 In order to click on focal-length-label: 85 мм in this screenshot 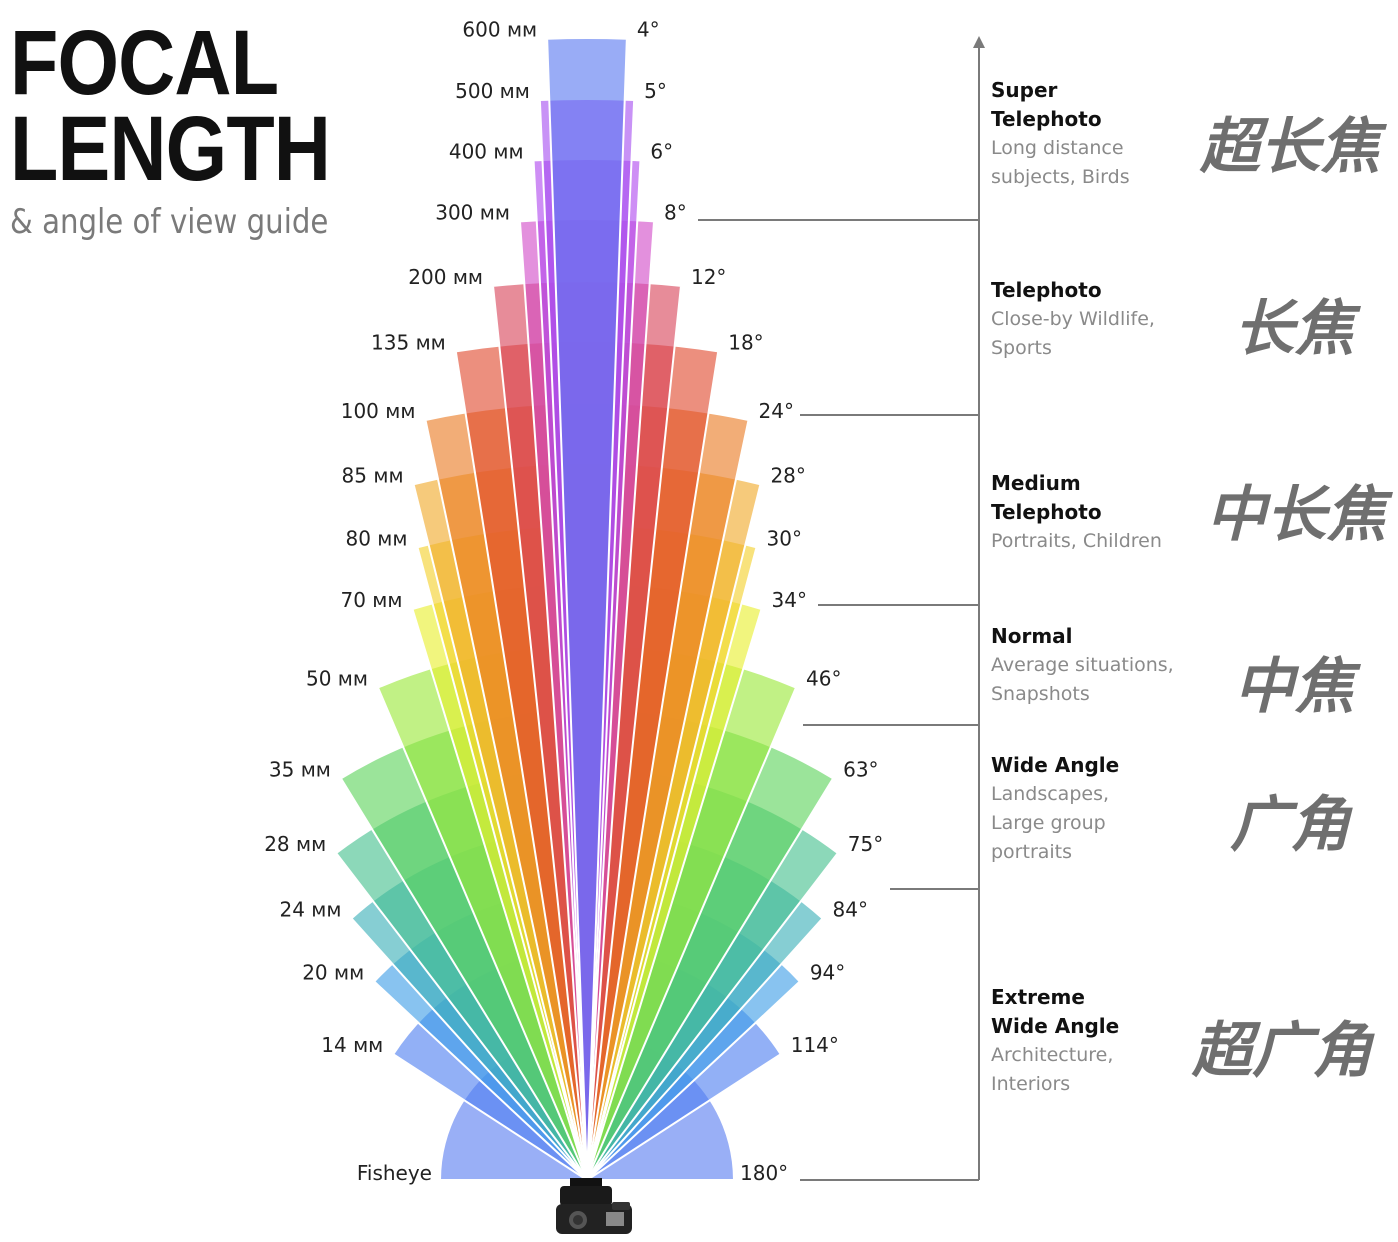, I will do `click(373, 475)`.